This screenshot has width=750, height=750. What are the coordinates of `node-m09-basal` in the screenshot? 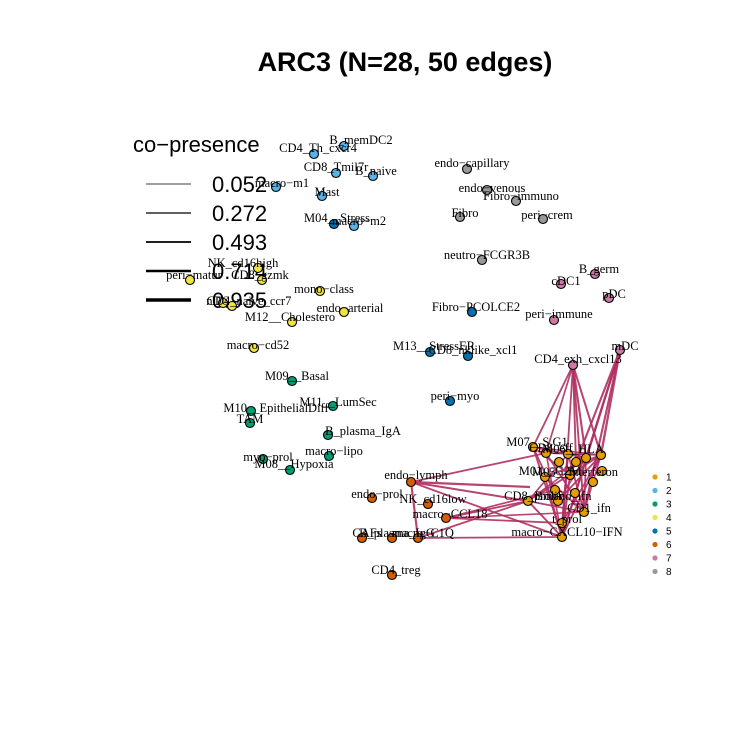 It's located at (292, 381).